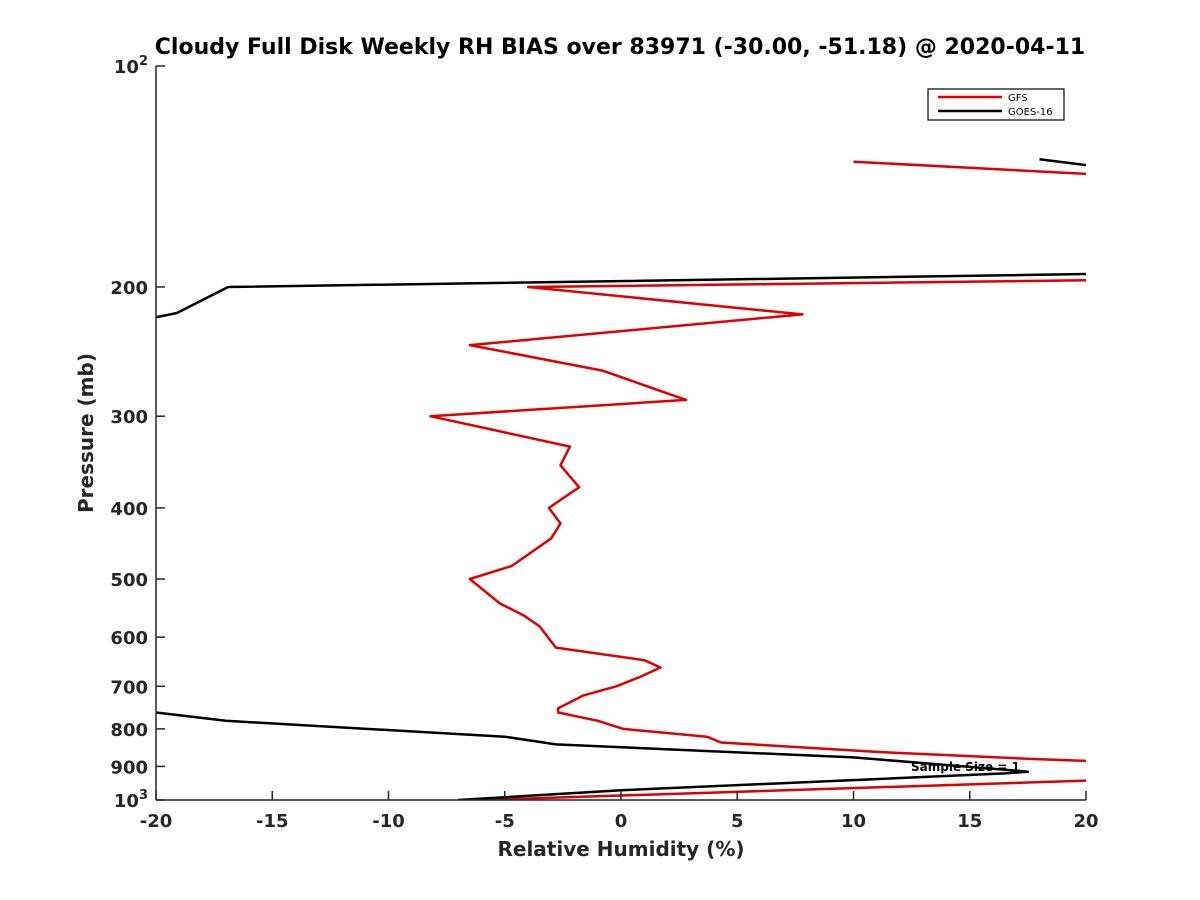  What do you see at coordinates (129, 580) in the screenshot?
I see `y-tick-label: 500` at bounding box center [129, 580].